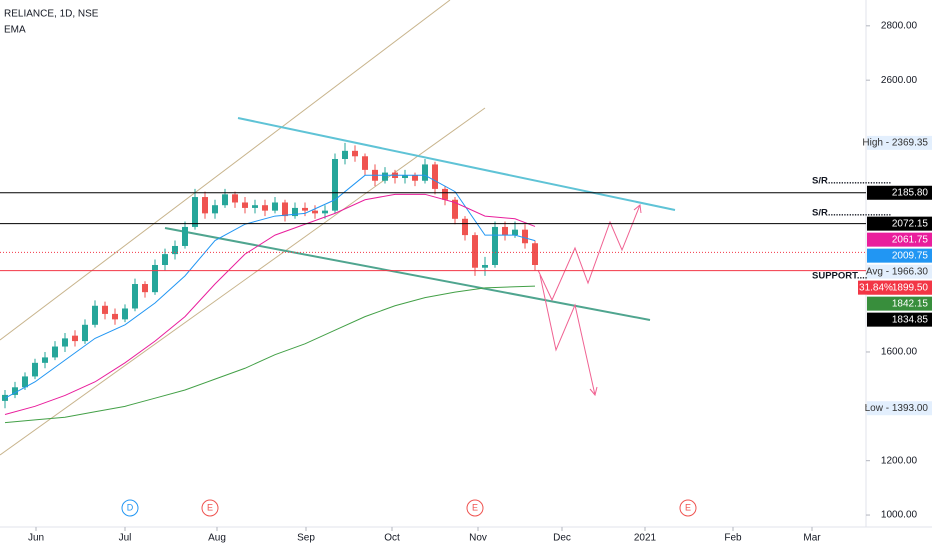 The width and height of the screenshot is (932, 550). Describe the element at coordinates (910, 303) in the screenshot. I see `price-label-text: 1842.15` at that location.